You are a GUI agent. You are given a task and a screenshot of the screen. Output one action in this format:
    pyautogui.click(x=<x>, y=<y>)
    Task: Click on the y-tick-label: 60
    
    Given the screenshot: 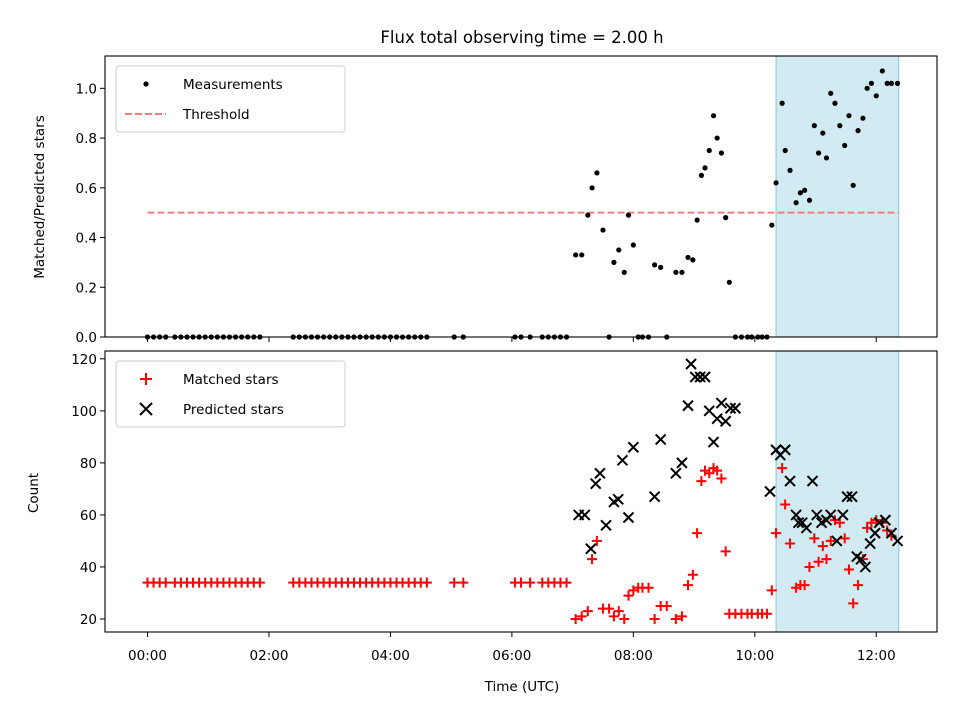 What is the action you would take?
    pyautogui.click(x=88, y=516)
    